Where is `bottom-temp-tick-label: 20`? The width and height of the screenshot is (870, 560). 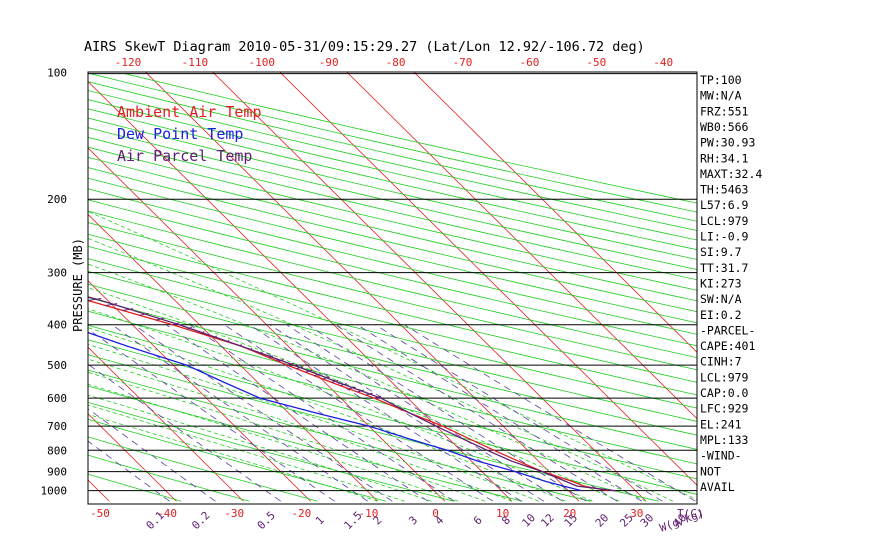 bottom-temp-tick-label: 20 is located at coordinates (569, 513).